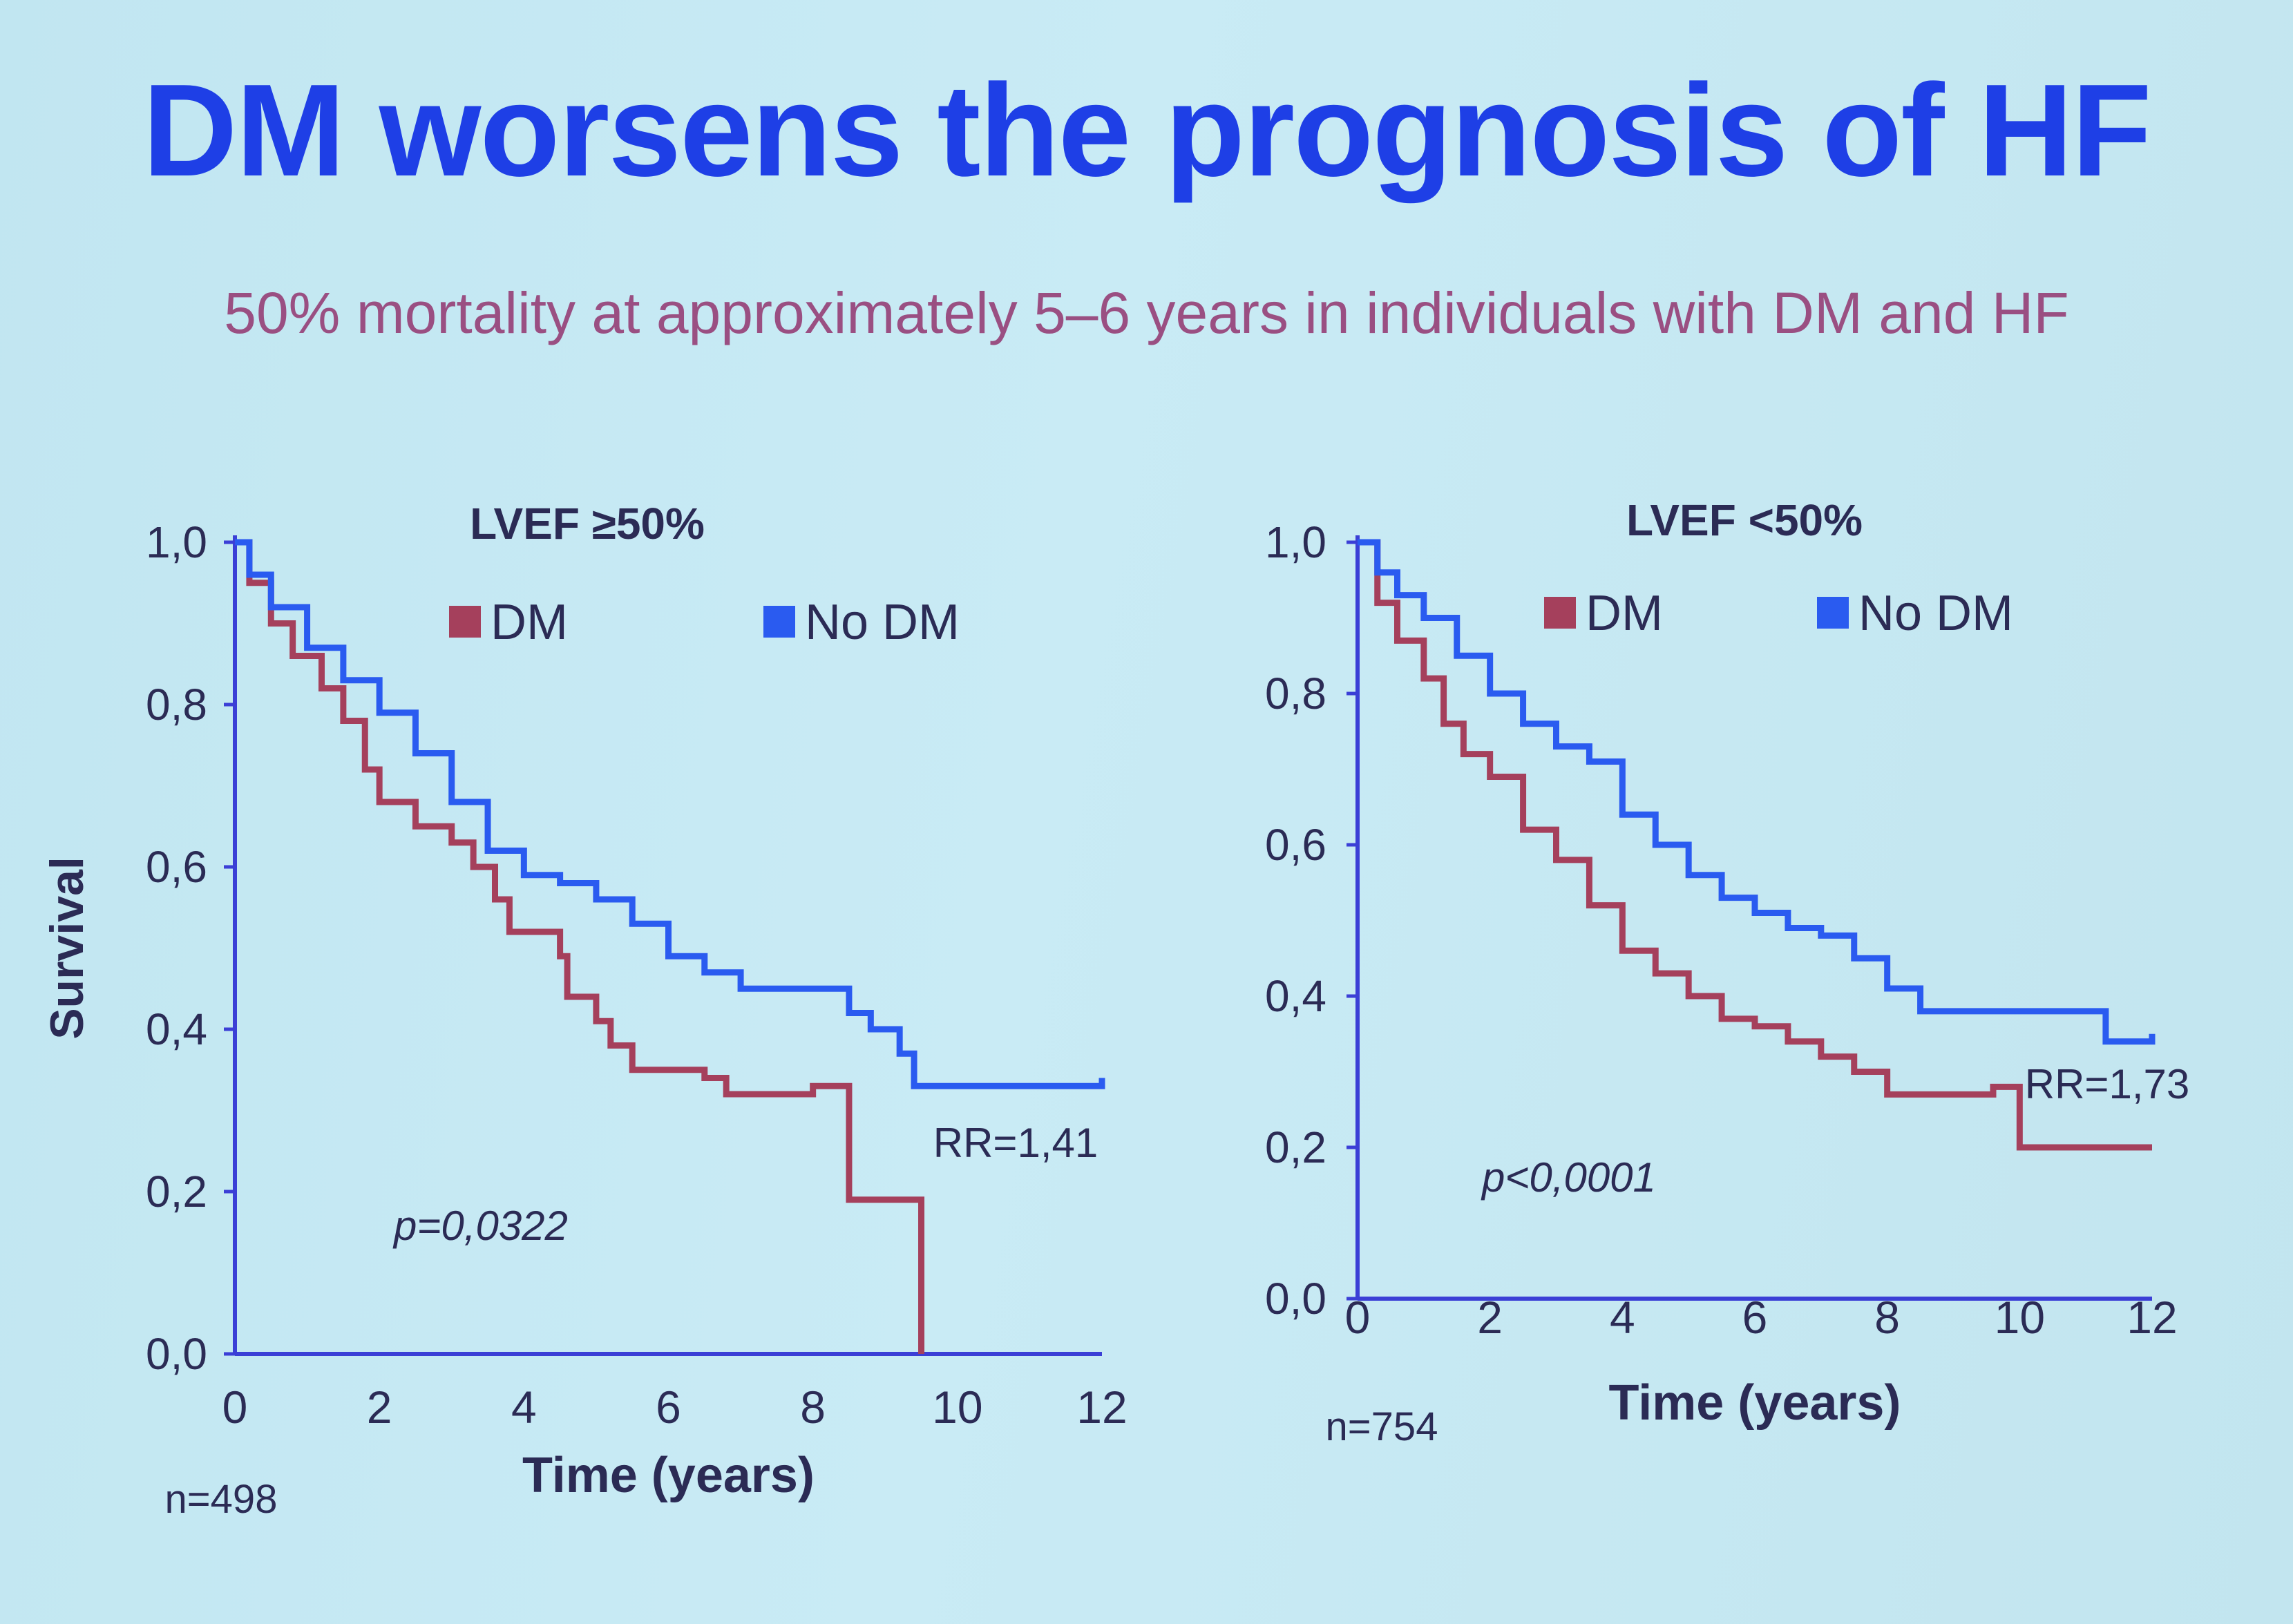 Image resolution: width=2293 pixels, height=1624 pixels. What do you see at coordinates (67, 948) in the screenshot?
I see `y-axis-title: Survival` at bounding box center [67, 948].